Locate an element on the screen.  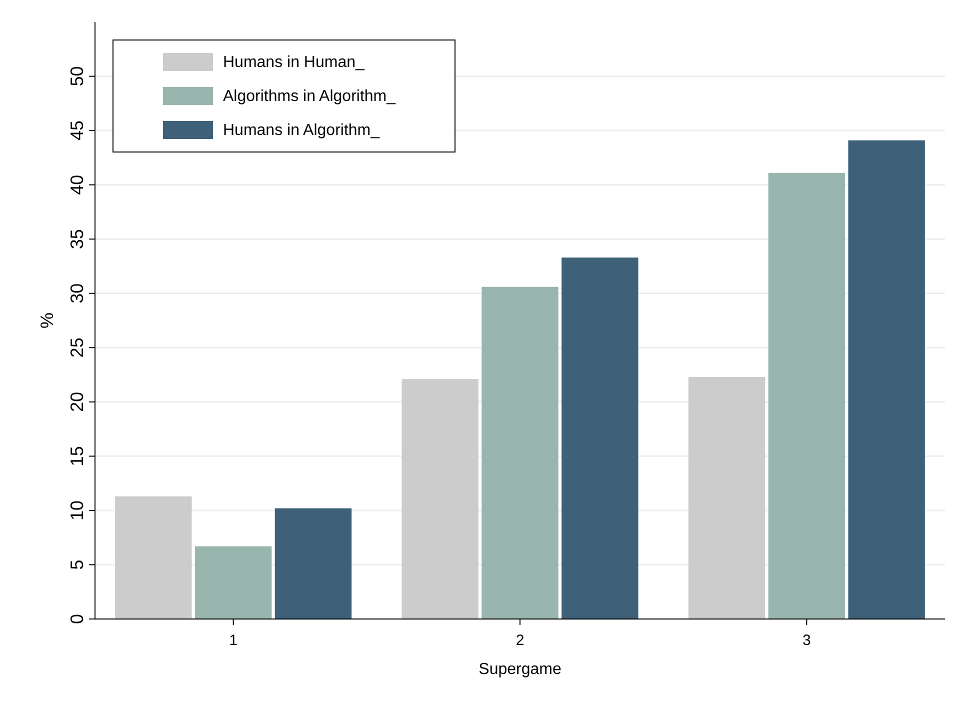
y-tick-label: 45 is located at coordinates (77, 130).